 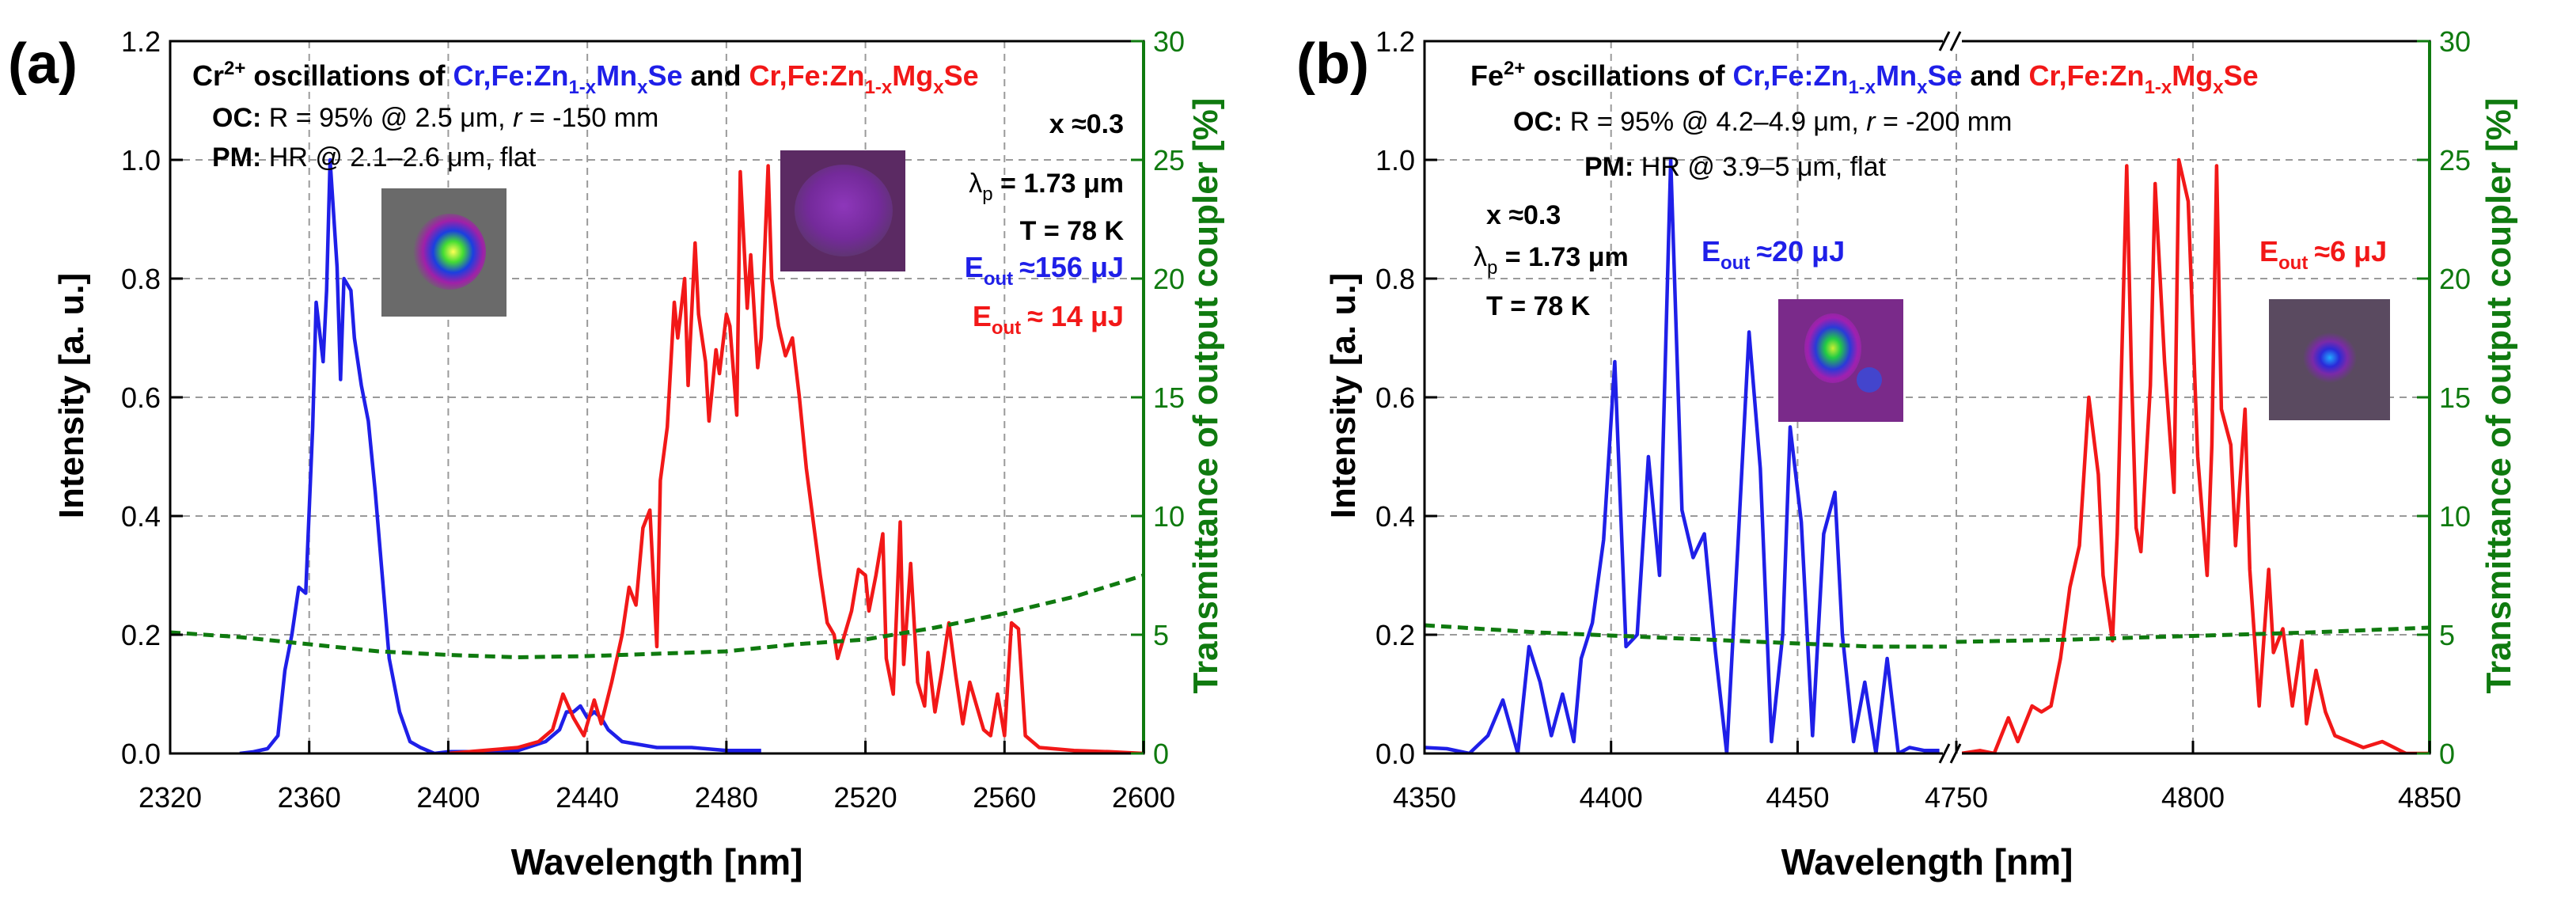 I want to click on y2-axis-label-b: Transmittance of output coupler [%], so click(x=2498, y=396).